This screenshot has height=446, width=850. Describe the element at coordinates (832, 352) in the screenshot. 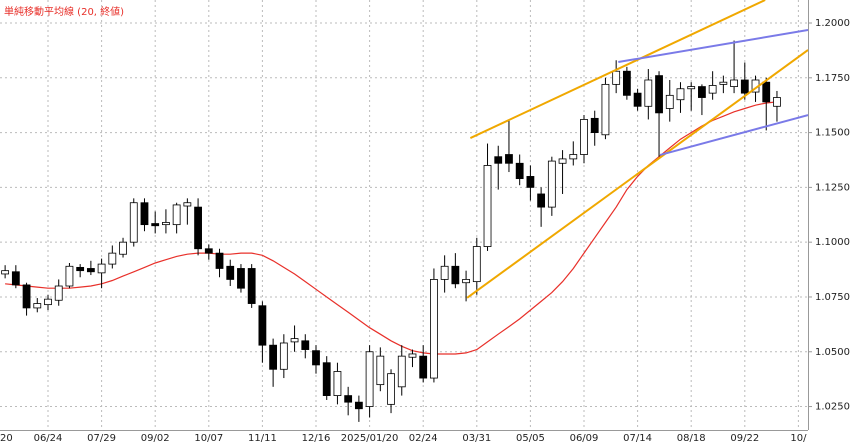

I see `y-tick-label: 1.05000` at that location.